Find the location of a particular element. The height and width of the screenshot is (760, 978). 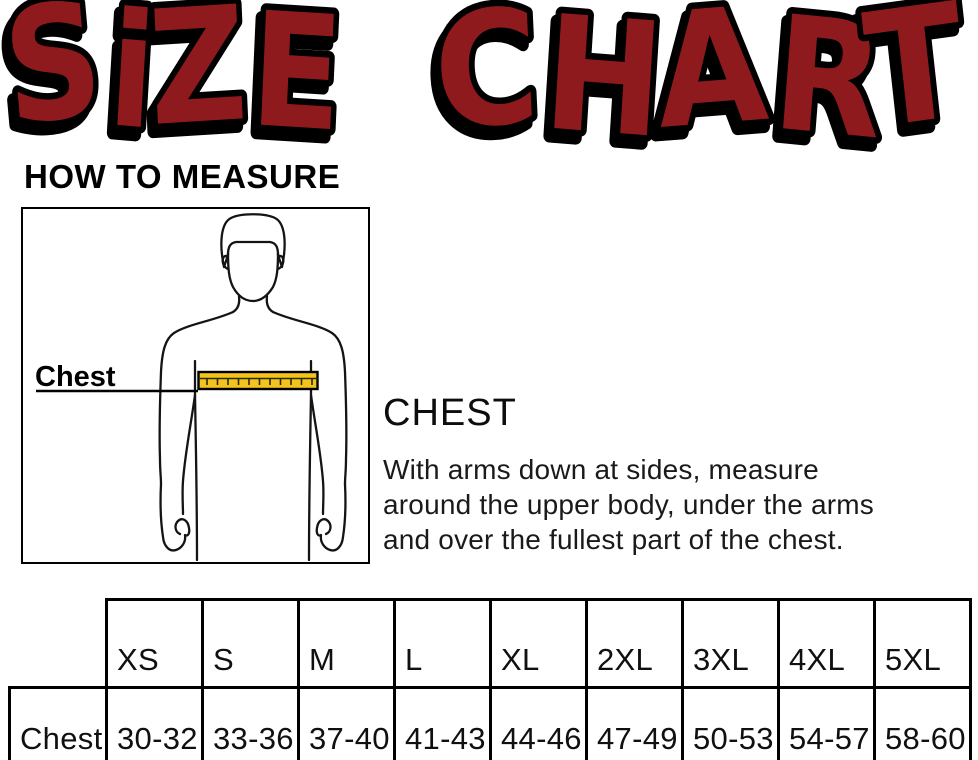

size-header-row: XS S M L XL 2XL 3XL 4XL 5XL is located at coordinates (491, 643).